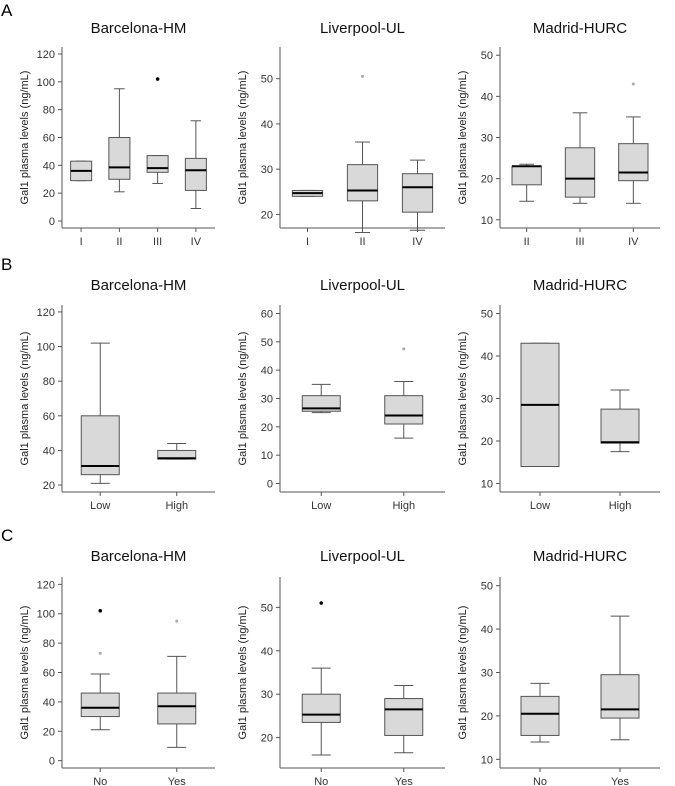  I want to click on box-low, so click(540, 404).